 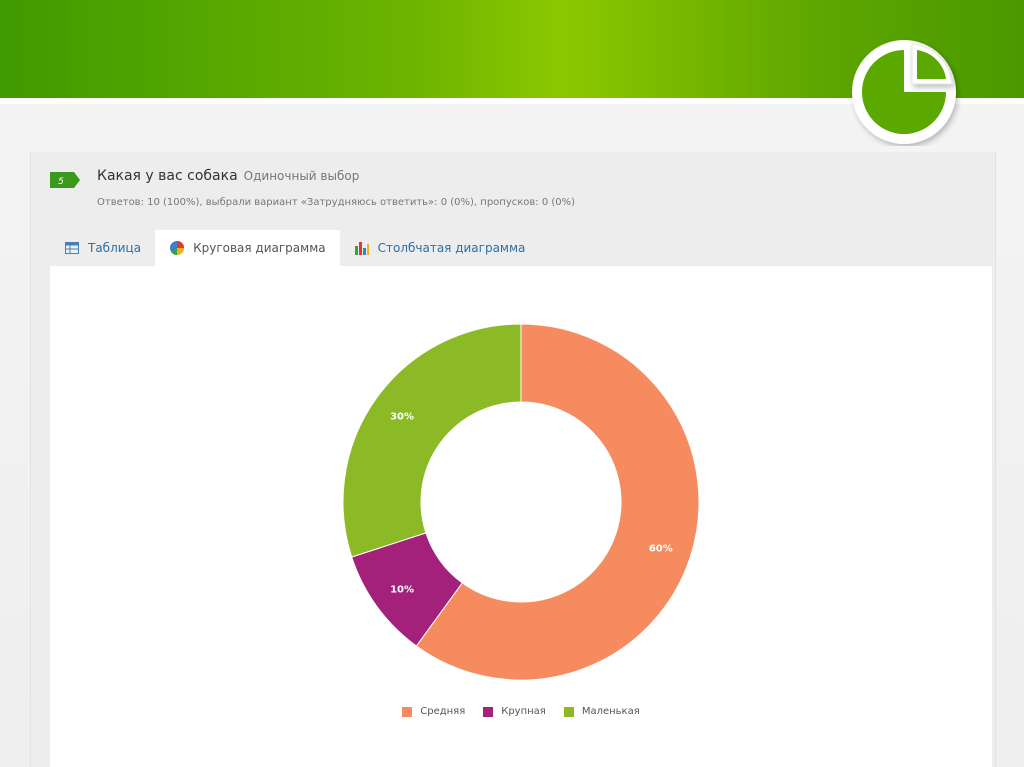 I want to click on question-heading: Какая у вас собака Одиночный выбор, so click(x=228, y=176).